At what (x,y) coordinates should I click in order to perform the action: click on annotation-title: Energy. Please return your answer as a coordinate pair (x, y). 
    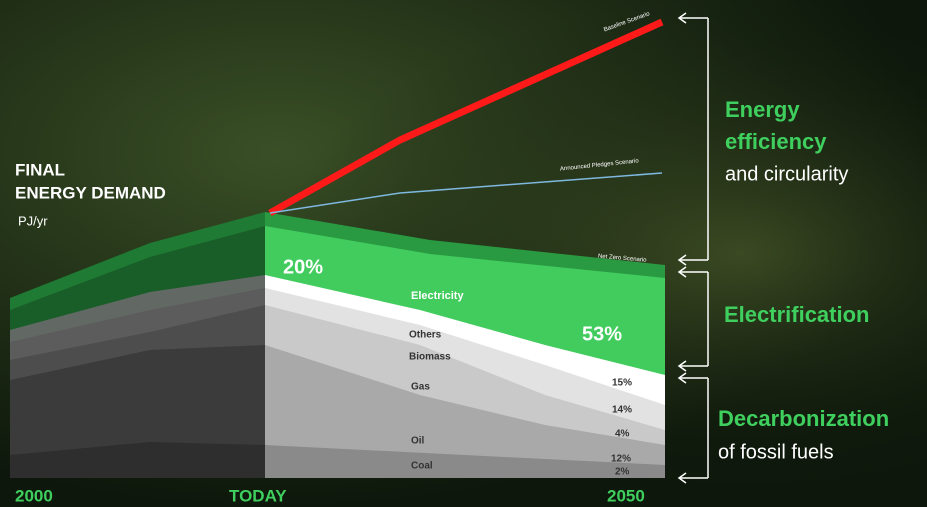
    Looking at the image, I should click on (762, 109).